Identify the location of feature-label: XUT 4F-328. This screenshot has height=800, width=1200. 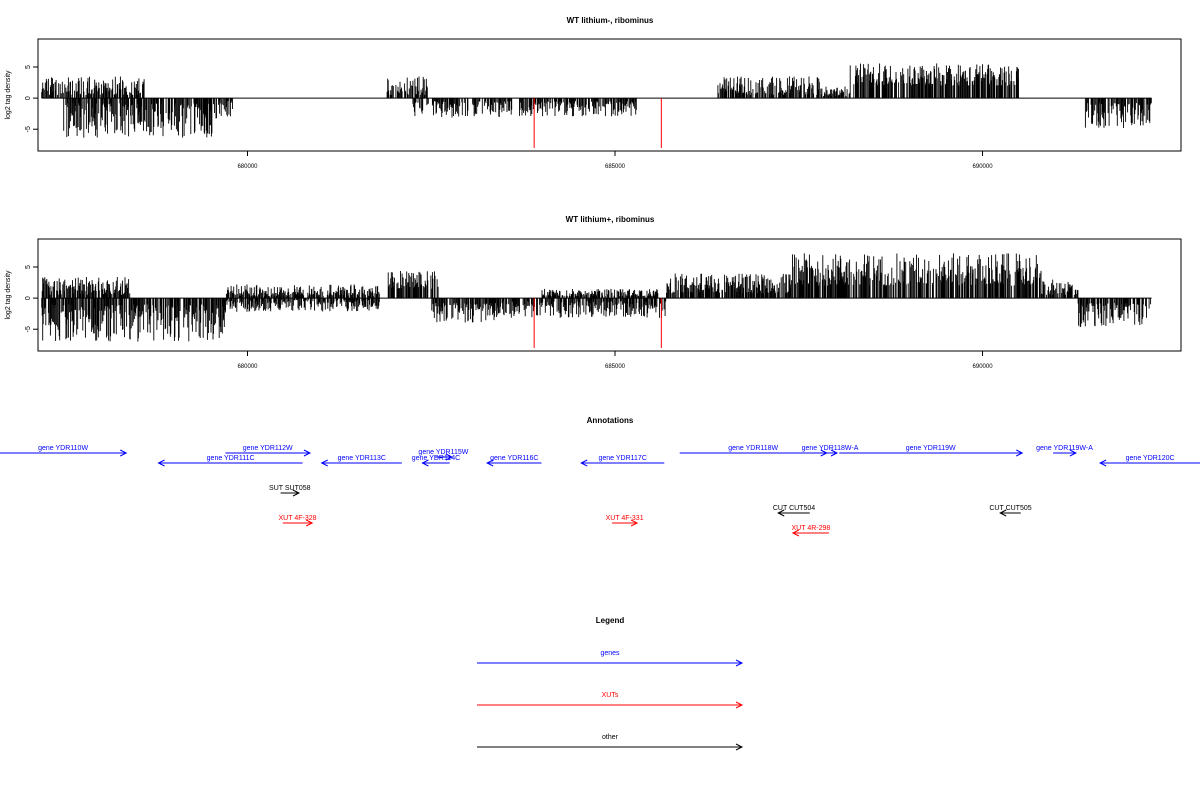
(298, 518).